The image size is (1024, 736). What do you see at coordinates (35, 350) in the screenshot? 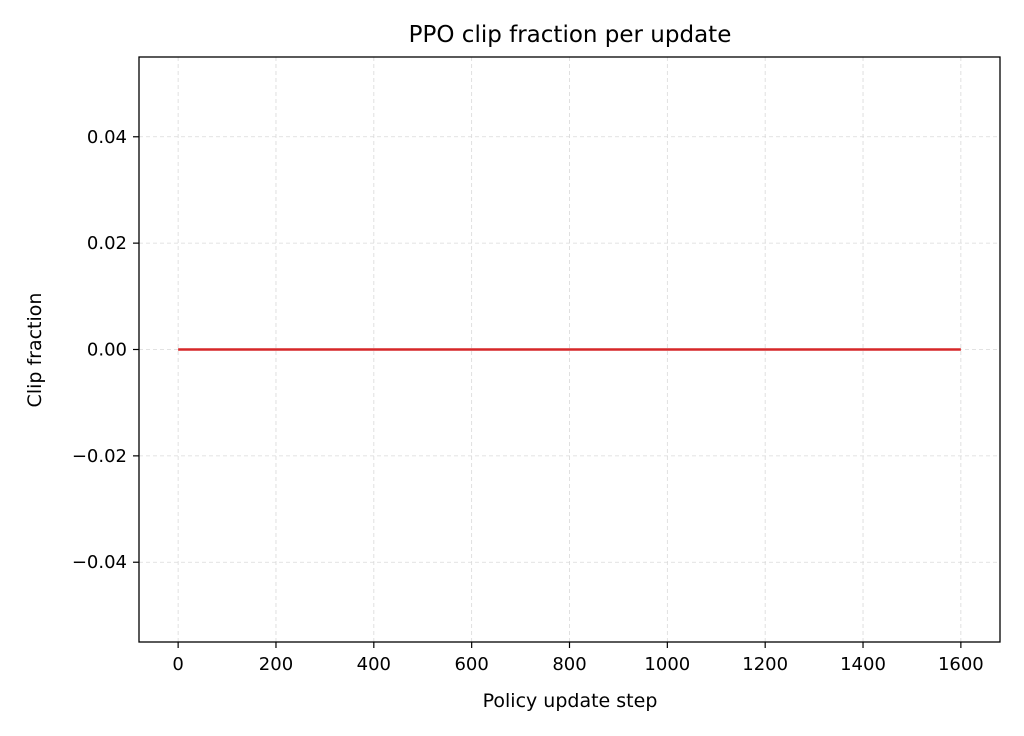
I see `y-axis-label: Clip fraction` at bounding box center [35, 350].